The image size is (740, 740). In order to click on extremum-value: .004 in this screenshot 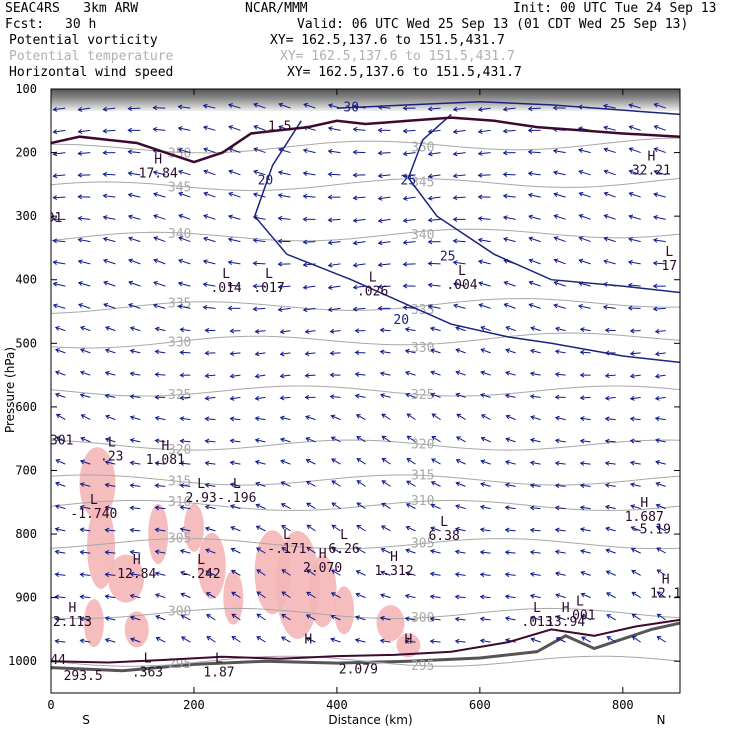, I will do `click(461, 285)`.